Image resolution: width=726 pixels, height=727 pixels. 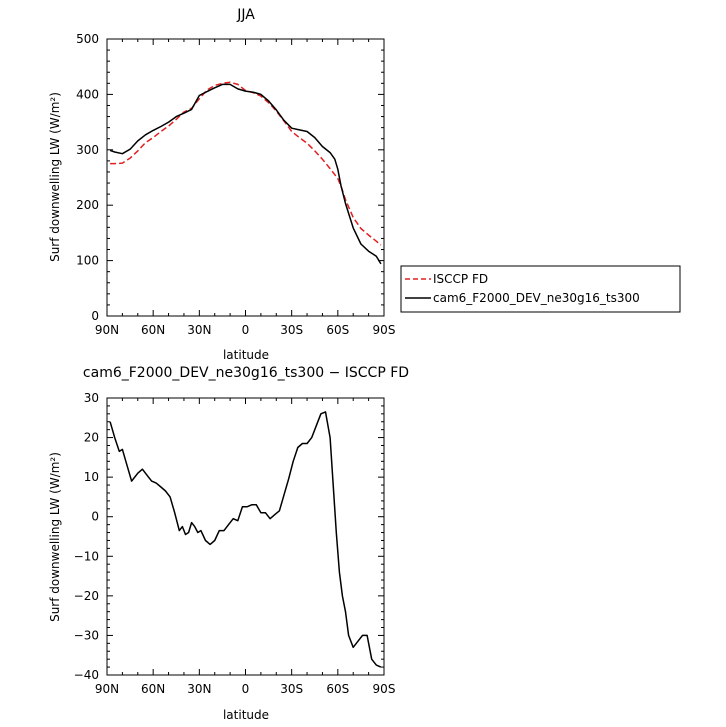 What do you see at coordinates (246, 163) in the screenshot?
I see `series-line-isccp-fd` at bounding box center [246, 163].